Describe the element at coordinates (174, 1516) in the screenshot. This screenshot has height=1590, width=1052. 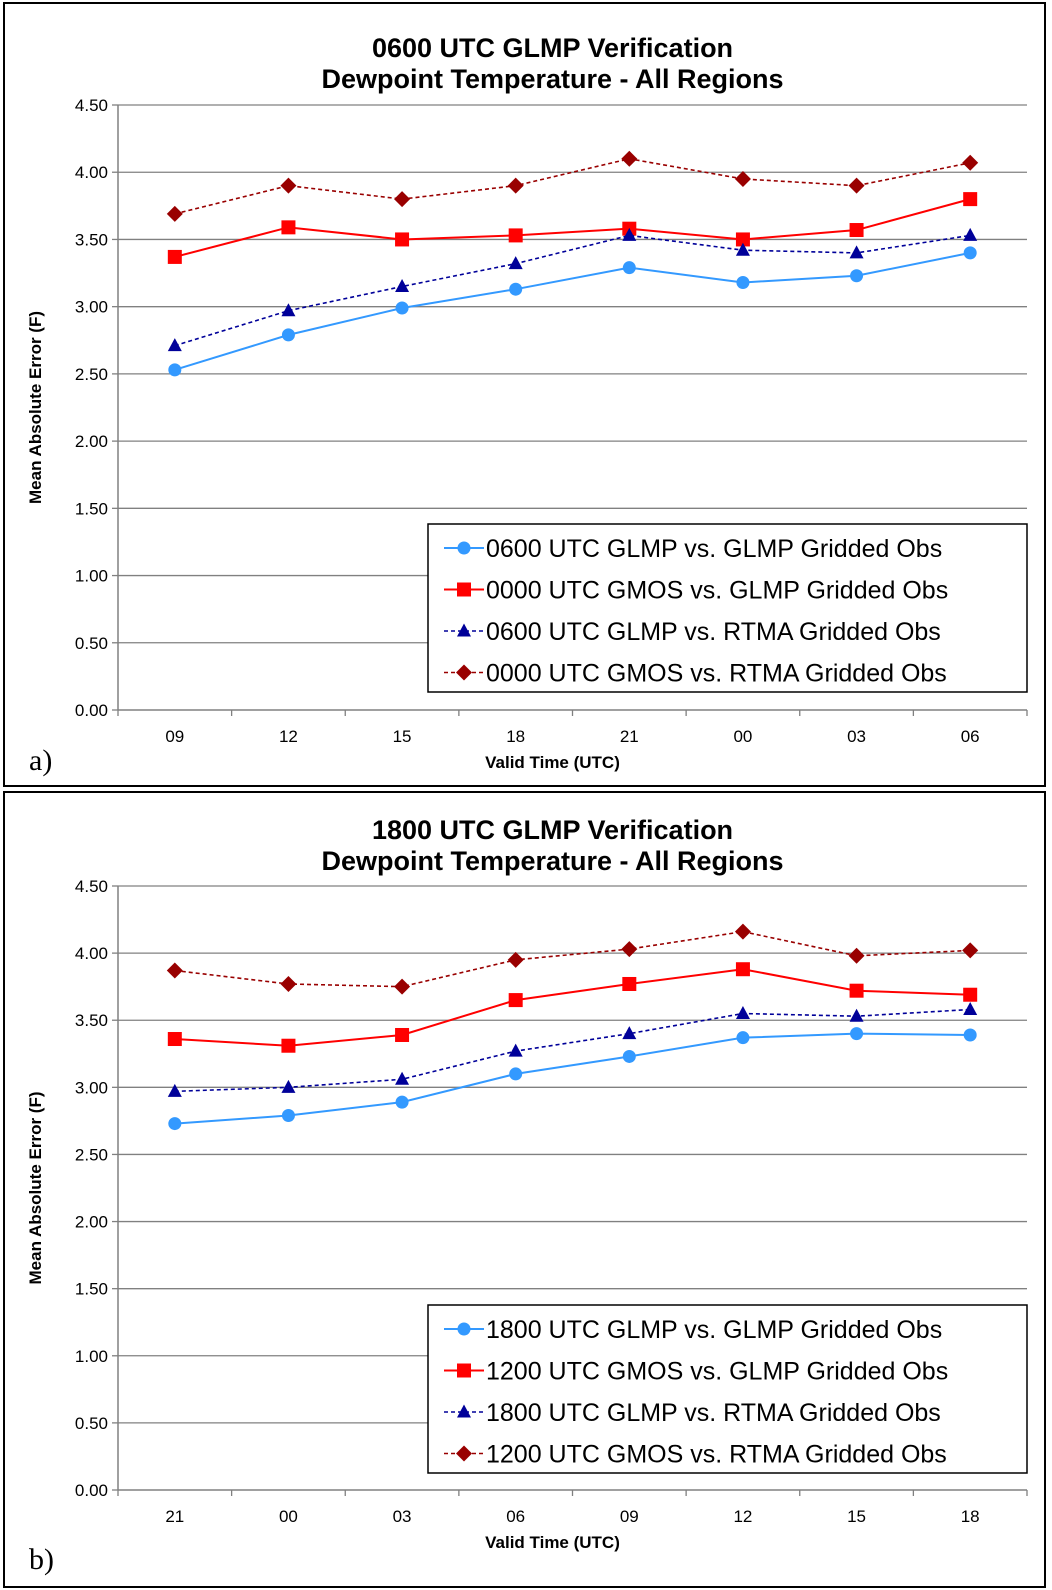
I see `chart-1-xtick-label: 21` at that location.